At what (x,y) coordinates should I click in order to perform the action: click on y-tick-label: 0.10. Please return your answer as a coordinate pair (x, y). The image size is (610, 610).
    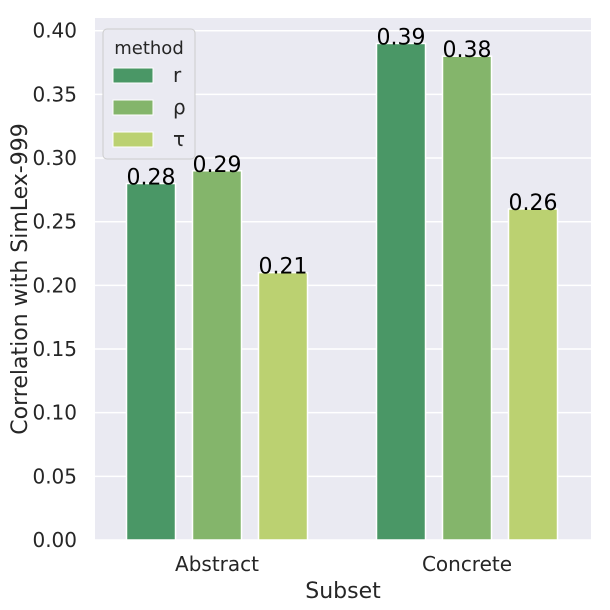
    Looking at the image, I should click on (54, 413).